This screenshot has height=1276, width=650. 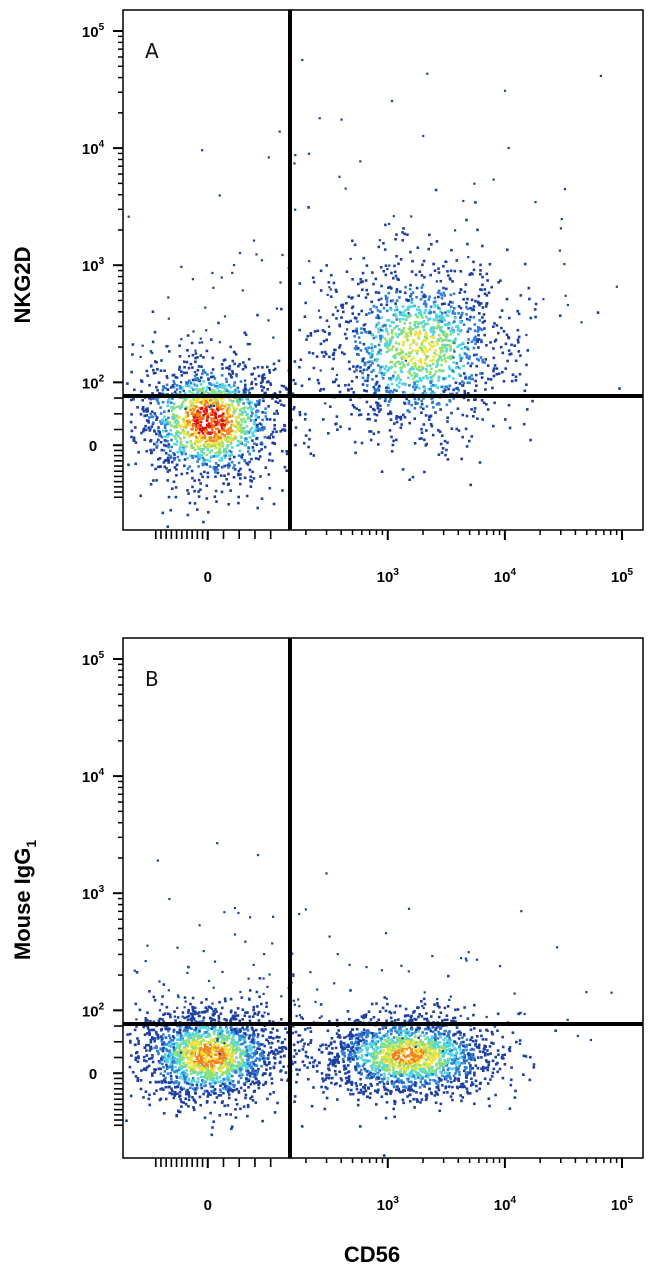 What do you see at coordinates (93, 265) in the screenshot?
I see `y-tick-label: 103` at bounding box center [93, 265].